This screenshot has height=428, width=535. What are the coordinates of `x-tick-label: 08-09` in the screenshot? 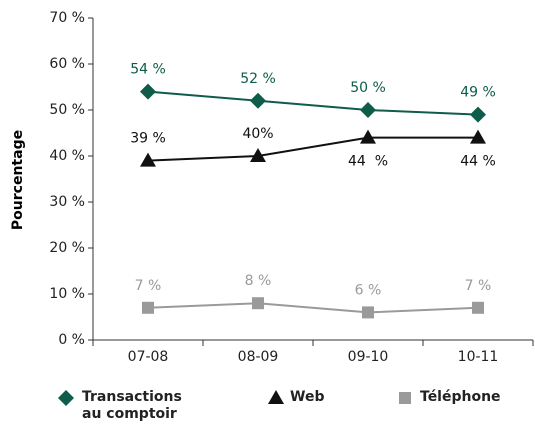 It's located at (258, 357).